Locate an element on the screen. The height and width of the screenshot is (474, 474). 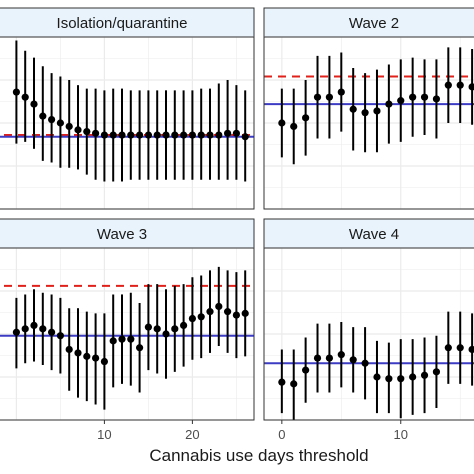
x-tick-label: 20 is located at coordinates (192, 434).